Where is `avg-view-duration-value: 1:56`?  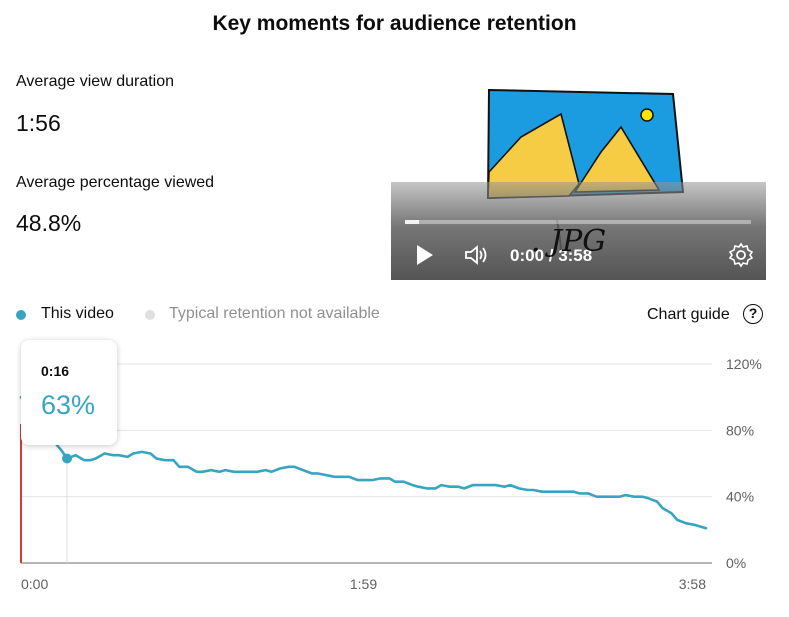
avg-view-duration-value: 1:56 is located at coordinates (38, 123).